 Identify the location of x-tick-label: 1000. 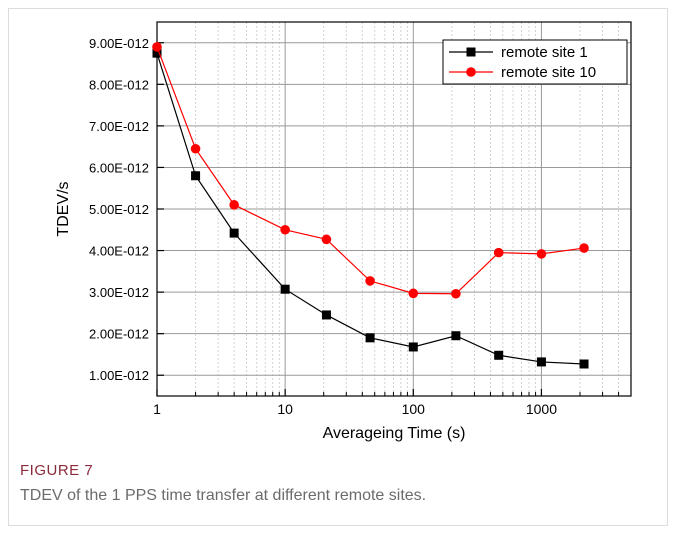
(541, 409).